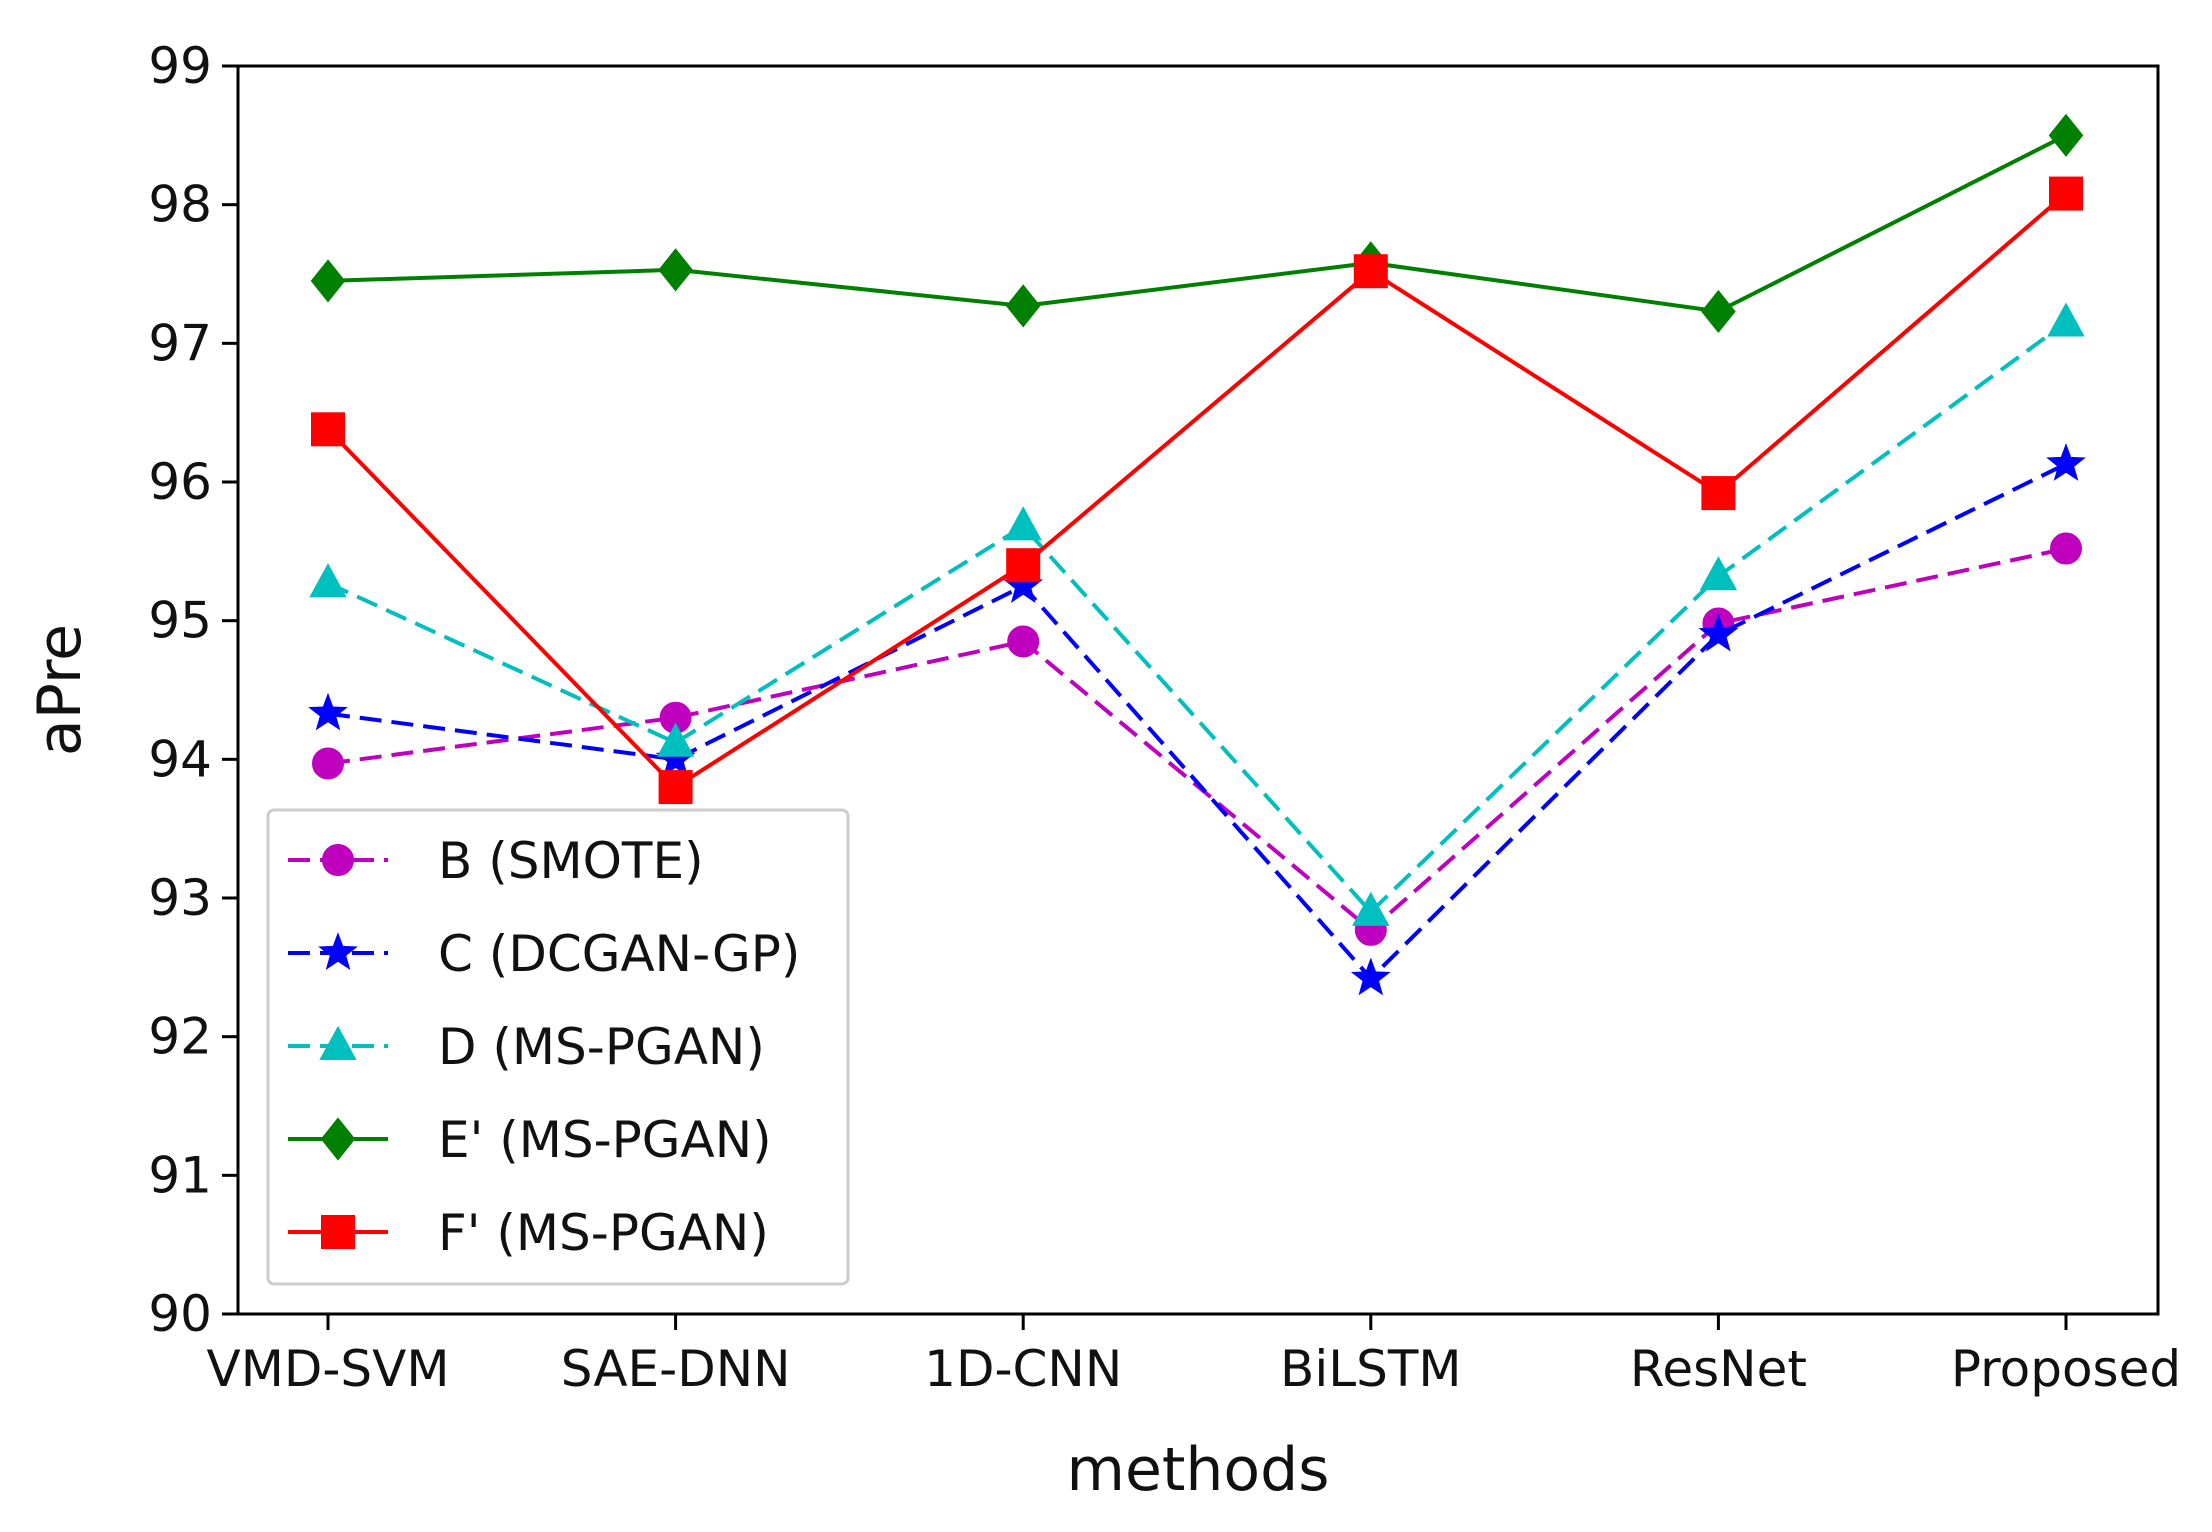  I want to click on legend-item: E' (MS-PGAN), so click(530, 1140).